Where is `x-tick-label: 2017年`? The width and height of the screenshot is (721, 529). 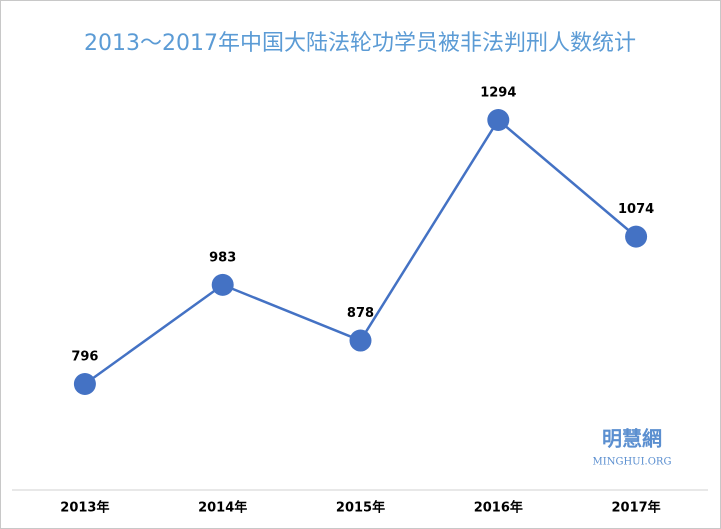
x-tick-label: 2017年 is located at coordinates (636, 508).